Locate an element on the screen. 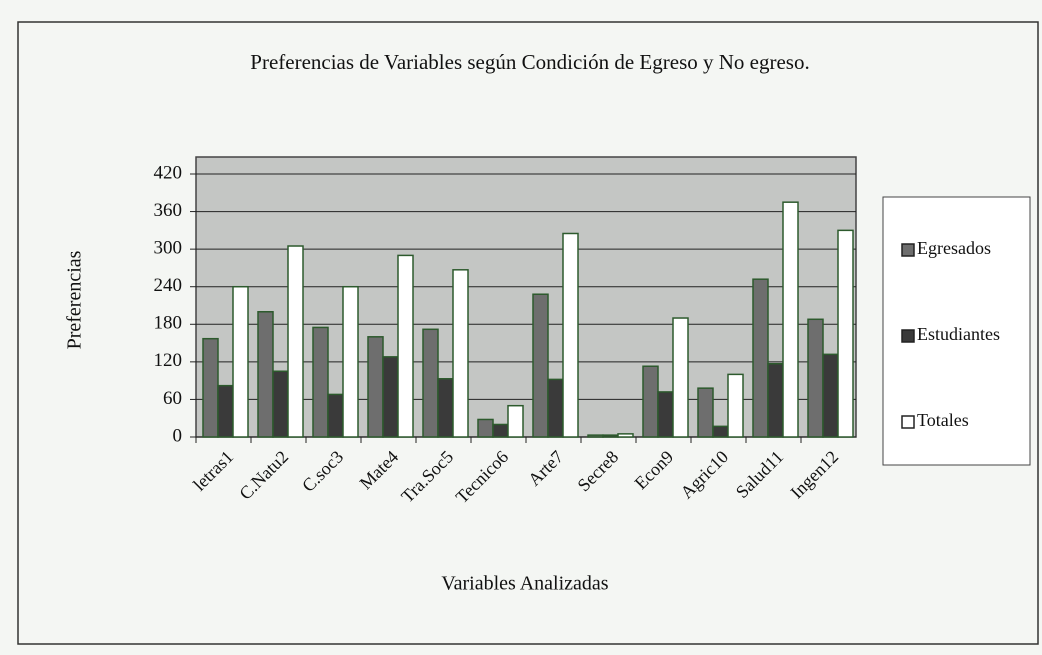 Image resolution: width=1042 pixels, height=655 pixels. y-axis-title: Preferencias is located at coordinates (75, 299).